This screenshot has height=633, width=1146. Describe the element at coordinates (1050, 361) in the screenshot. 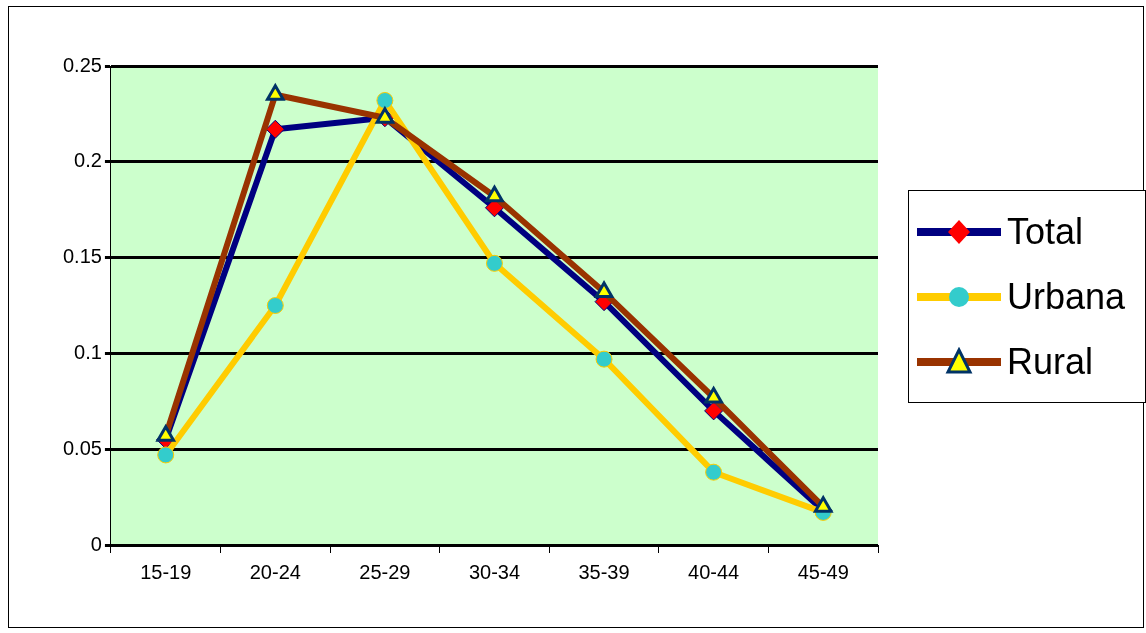

I see `legend-label: Rural` at that location.